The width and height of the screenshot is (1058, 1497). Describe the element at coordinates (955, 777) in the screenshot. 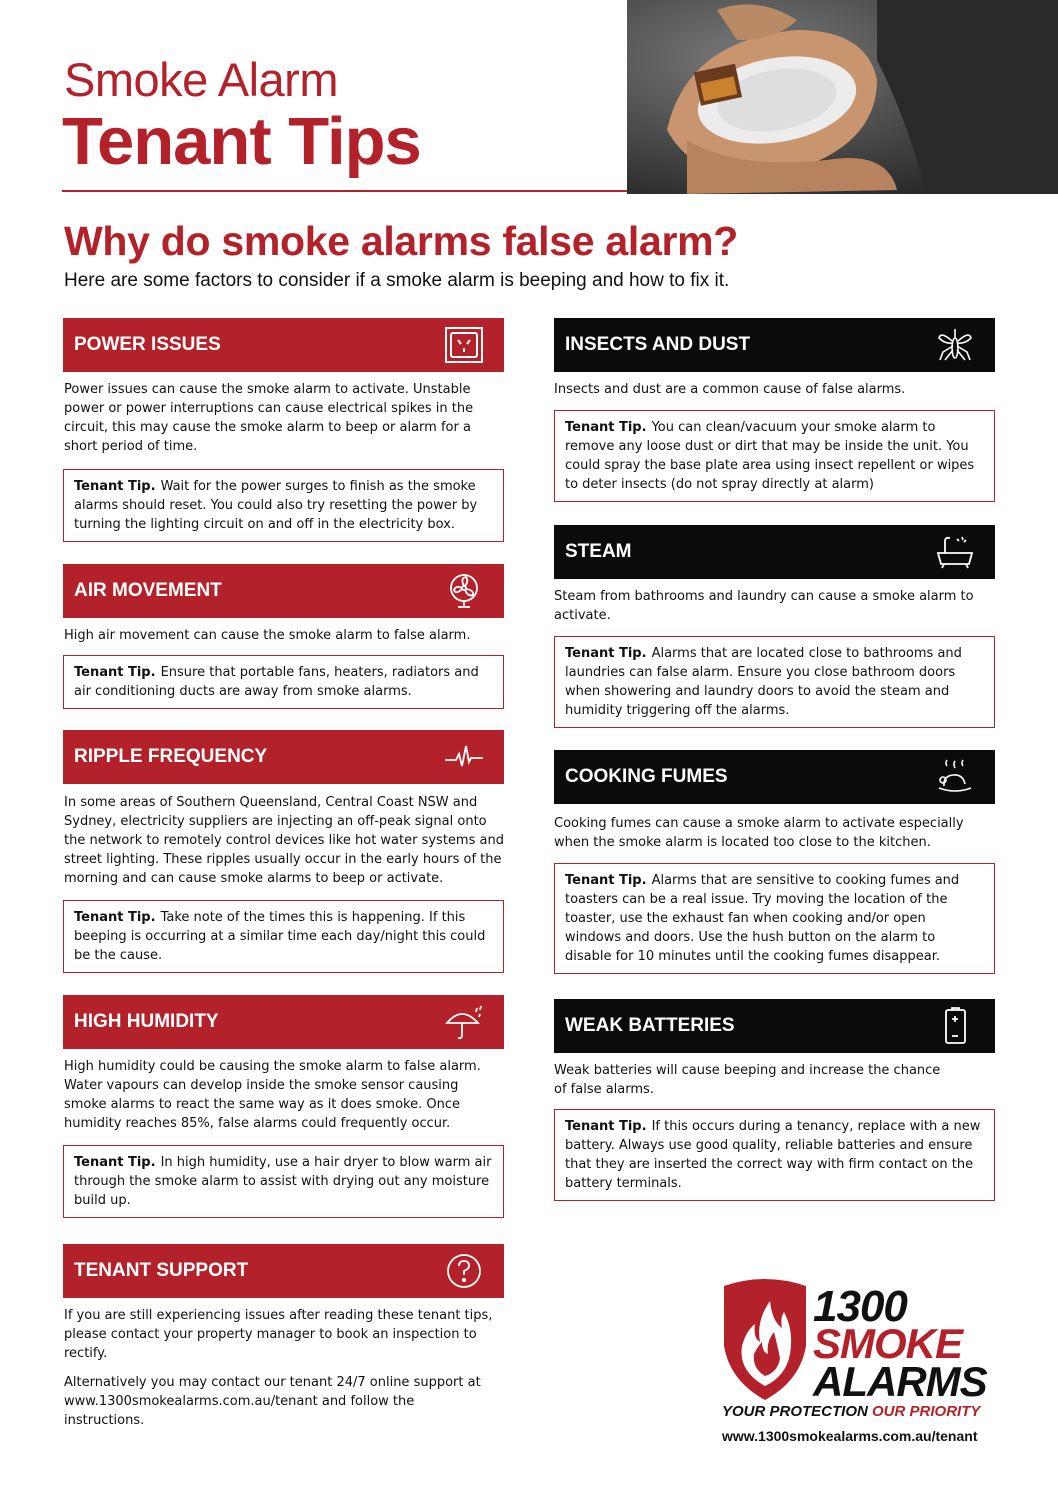

I see `roast-chicken-icon` at that location.